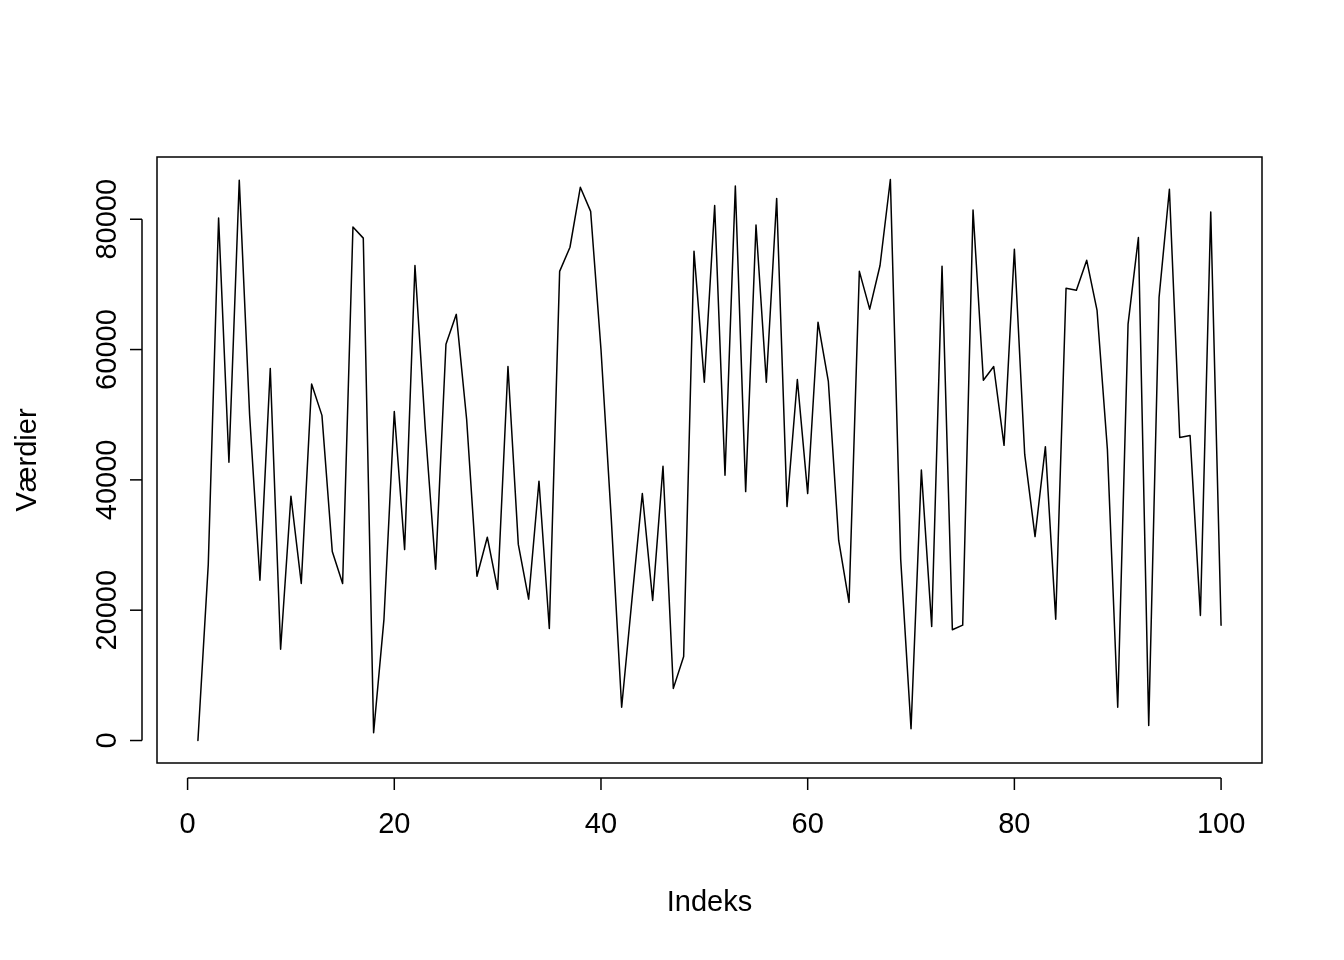 The image size is (1344, 960). I want to click on x-tick-label: 20, so click(394, 823).